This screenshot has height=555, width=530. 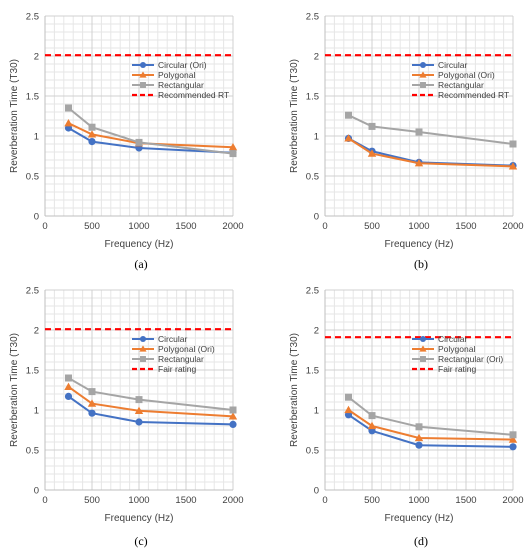 What do you see at coordinates (185, 226) in the screenshot?
I see `x-tick-label: 1500` at bounding box center [185, 226].